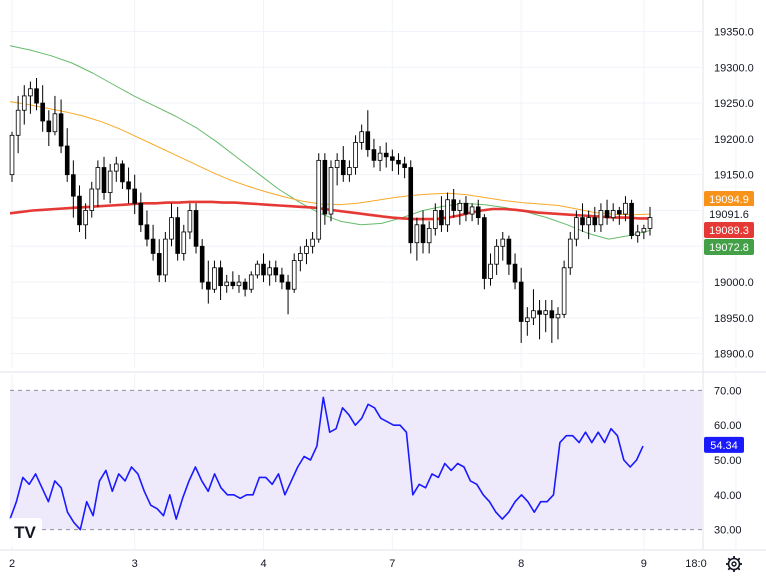 The image size is (766, 580). Describe the element at coordinates (729, 247) in the screenshot. I see `price-badge: 19072.8` at that location.